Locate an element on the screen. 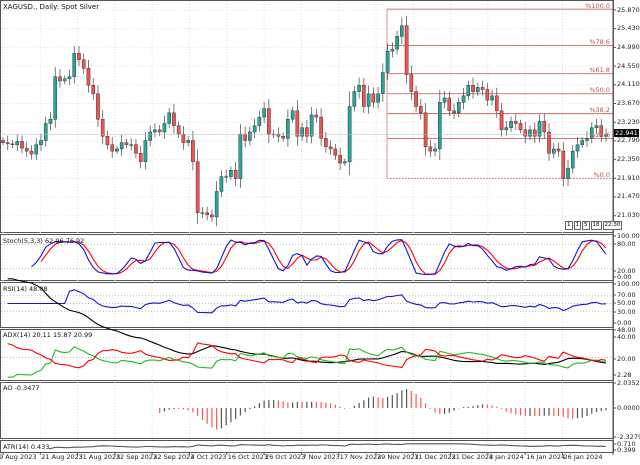 This screenshot has height=465, width=640. panel-frame is located at coordinates (307, 410).